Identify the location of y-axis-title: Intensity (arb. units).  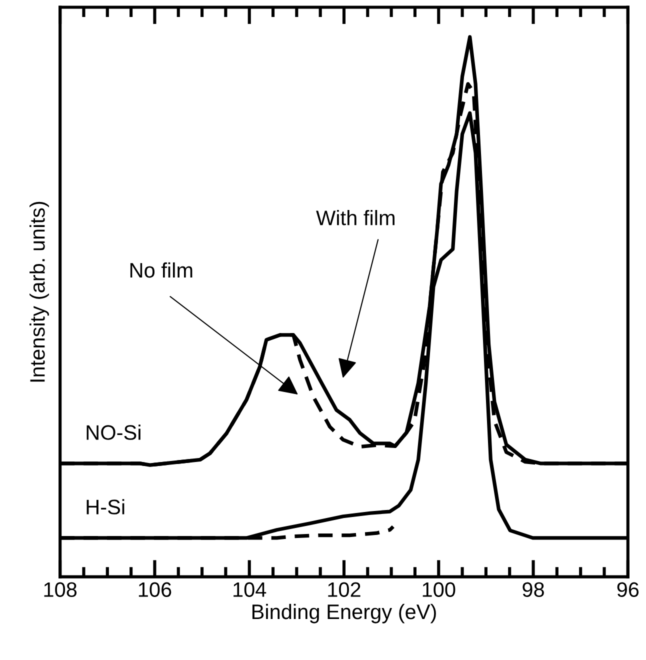
(39, 292).